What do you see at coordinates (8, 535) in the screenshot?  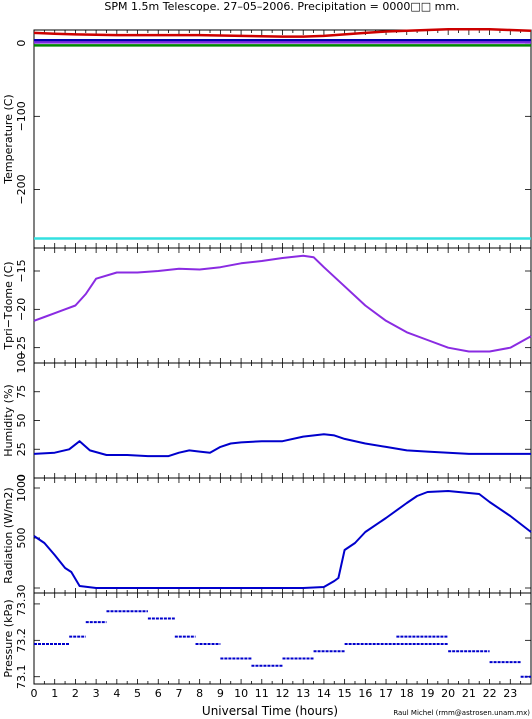 I see `y-axis-label: Radiation (W/m2)` at bounding box center [8, 535].